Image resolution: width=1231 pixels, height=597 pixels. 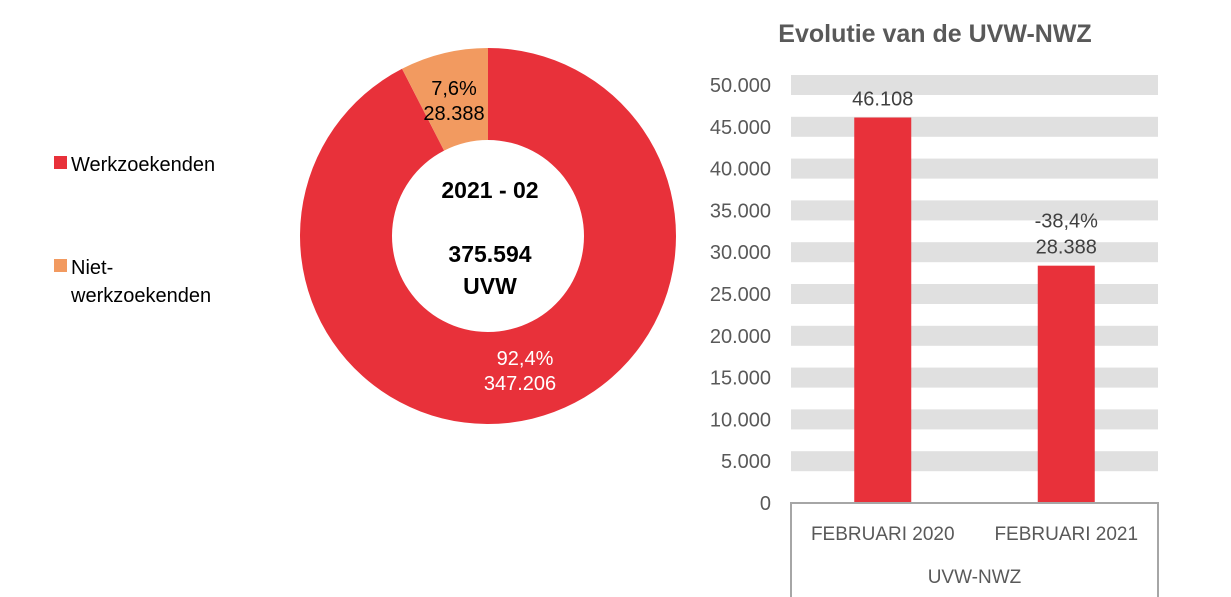 What do you see at coordinates (974, 549) in the screenshot?
I see `x-axis` at bounding box center [974, 549].